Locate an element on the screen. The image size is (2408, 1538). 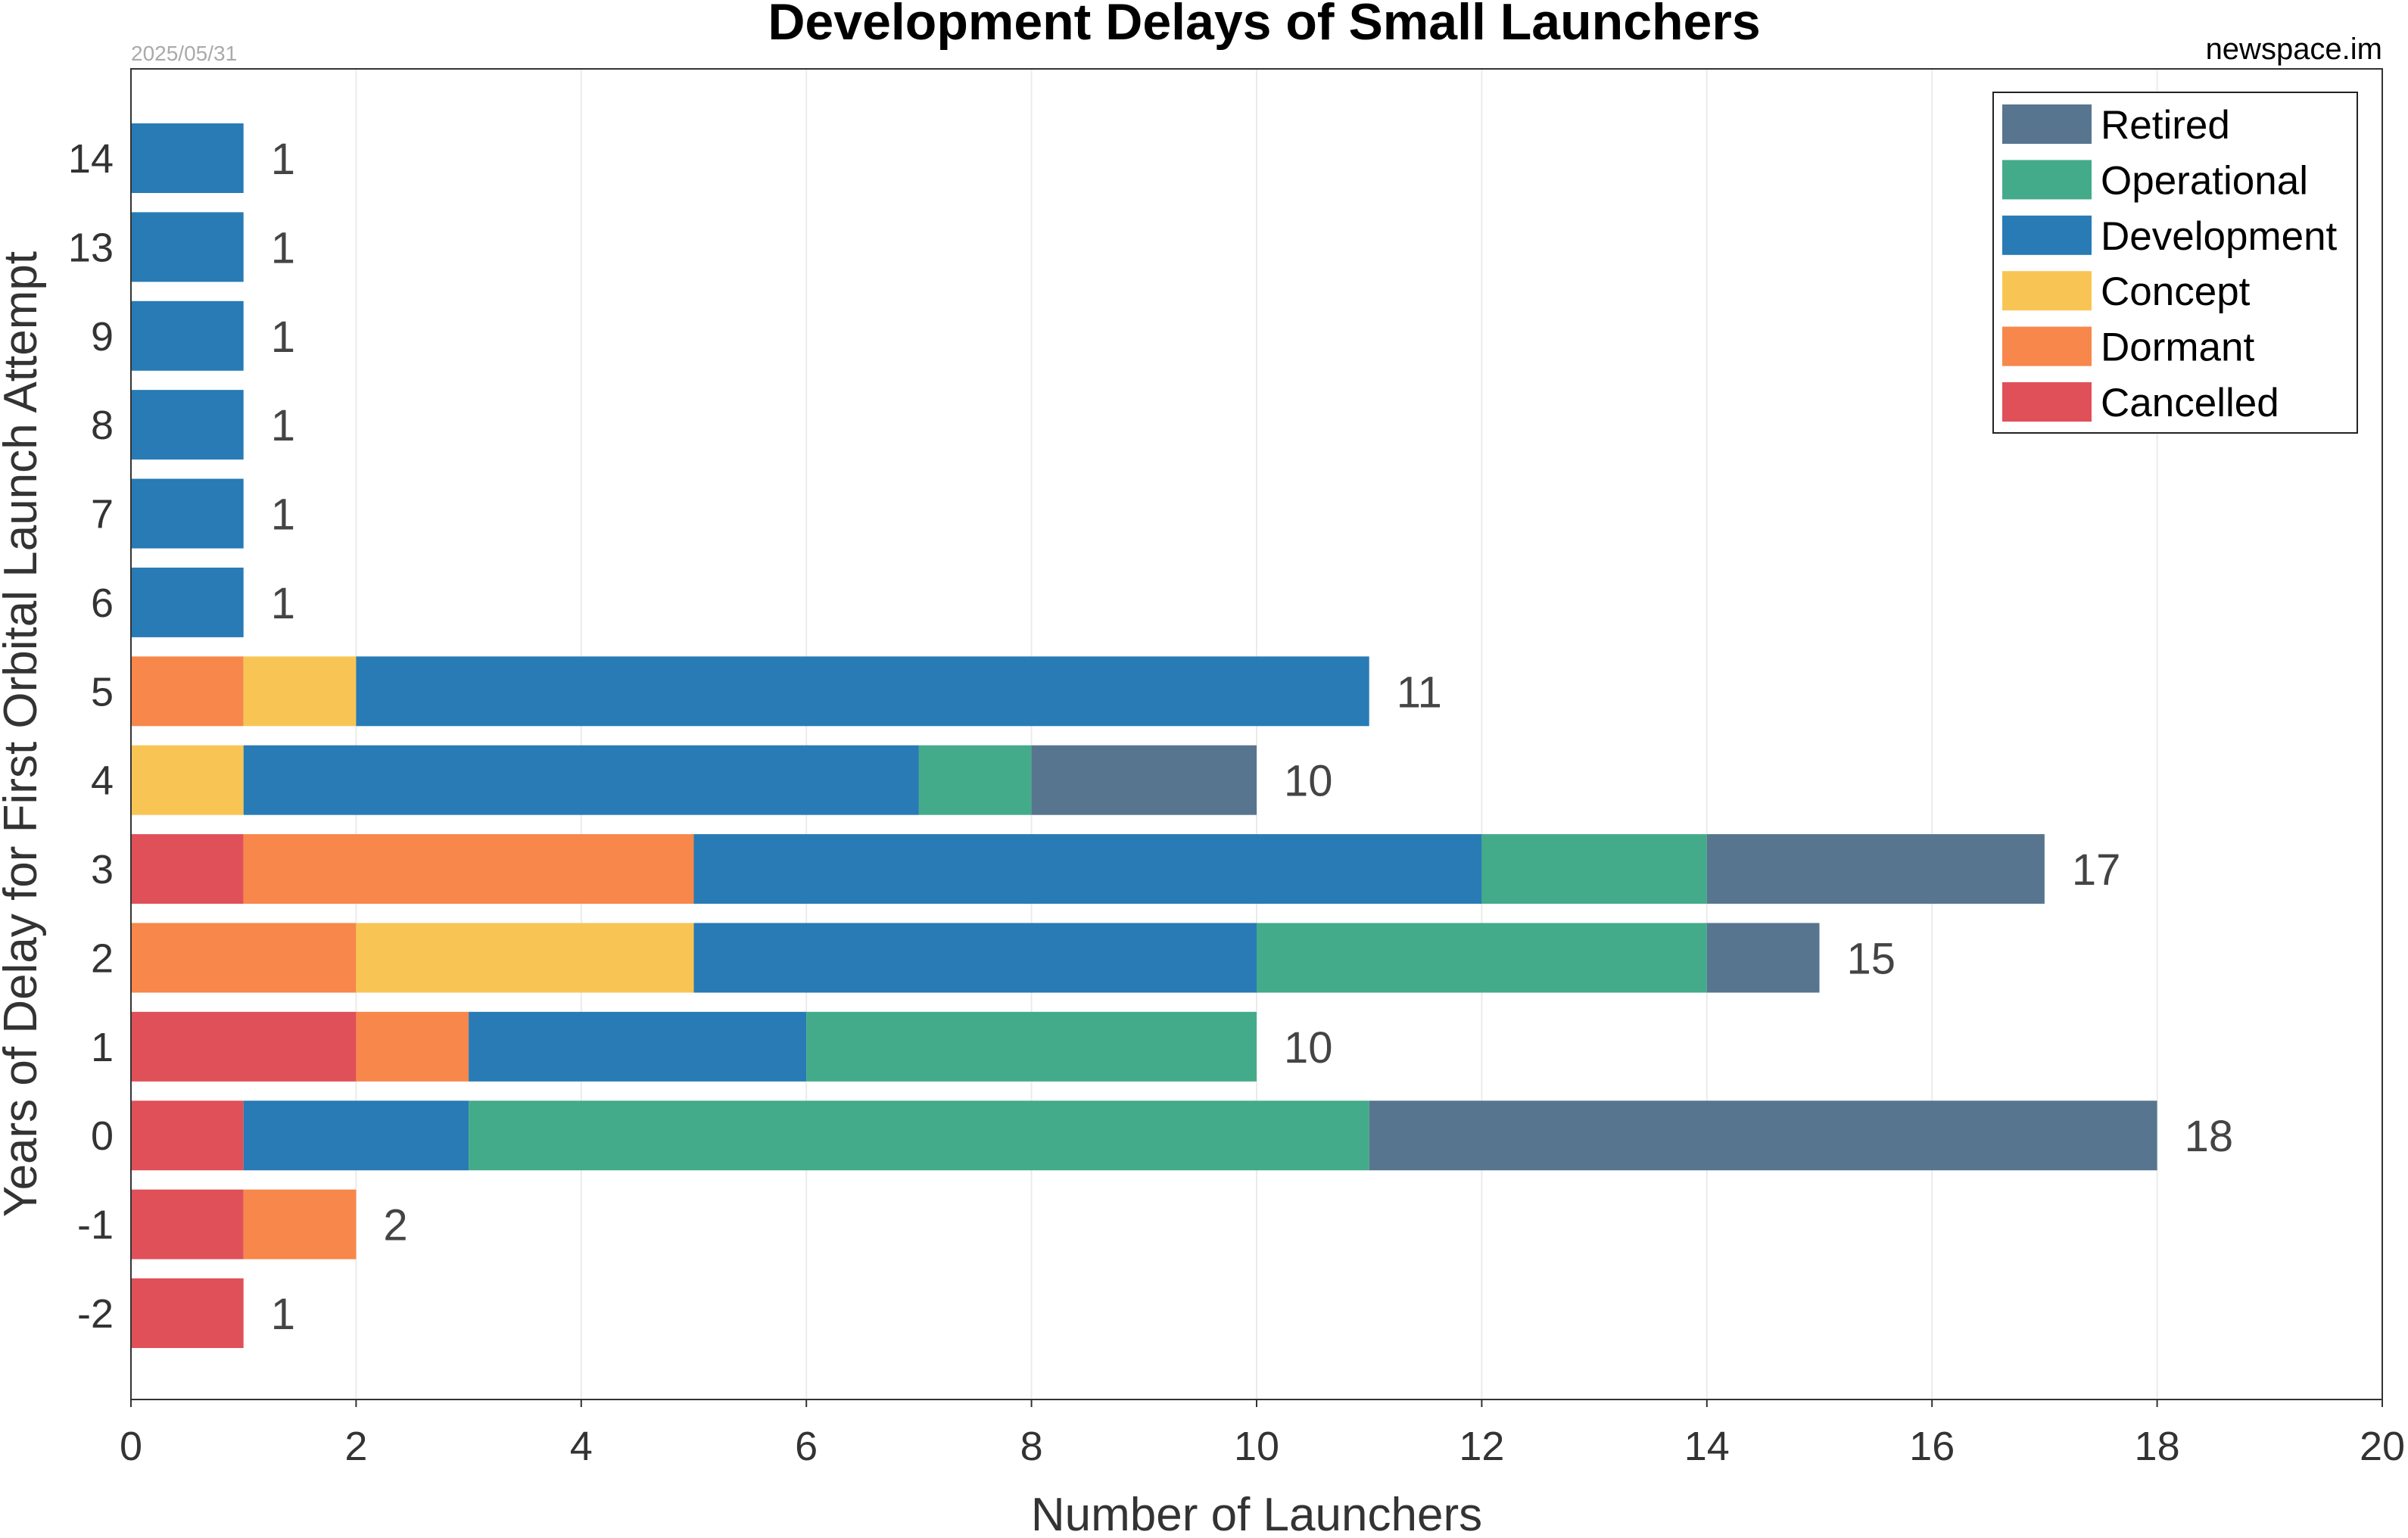
y-tick-label-13: 14 is located at coordinates (91, 159).